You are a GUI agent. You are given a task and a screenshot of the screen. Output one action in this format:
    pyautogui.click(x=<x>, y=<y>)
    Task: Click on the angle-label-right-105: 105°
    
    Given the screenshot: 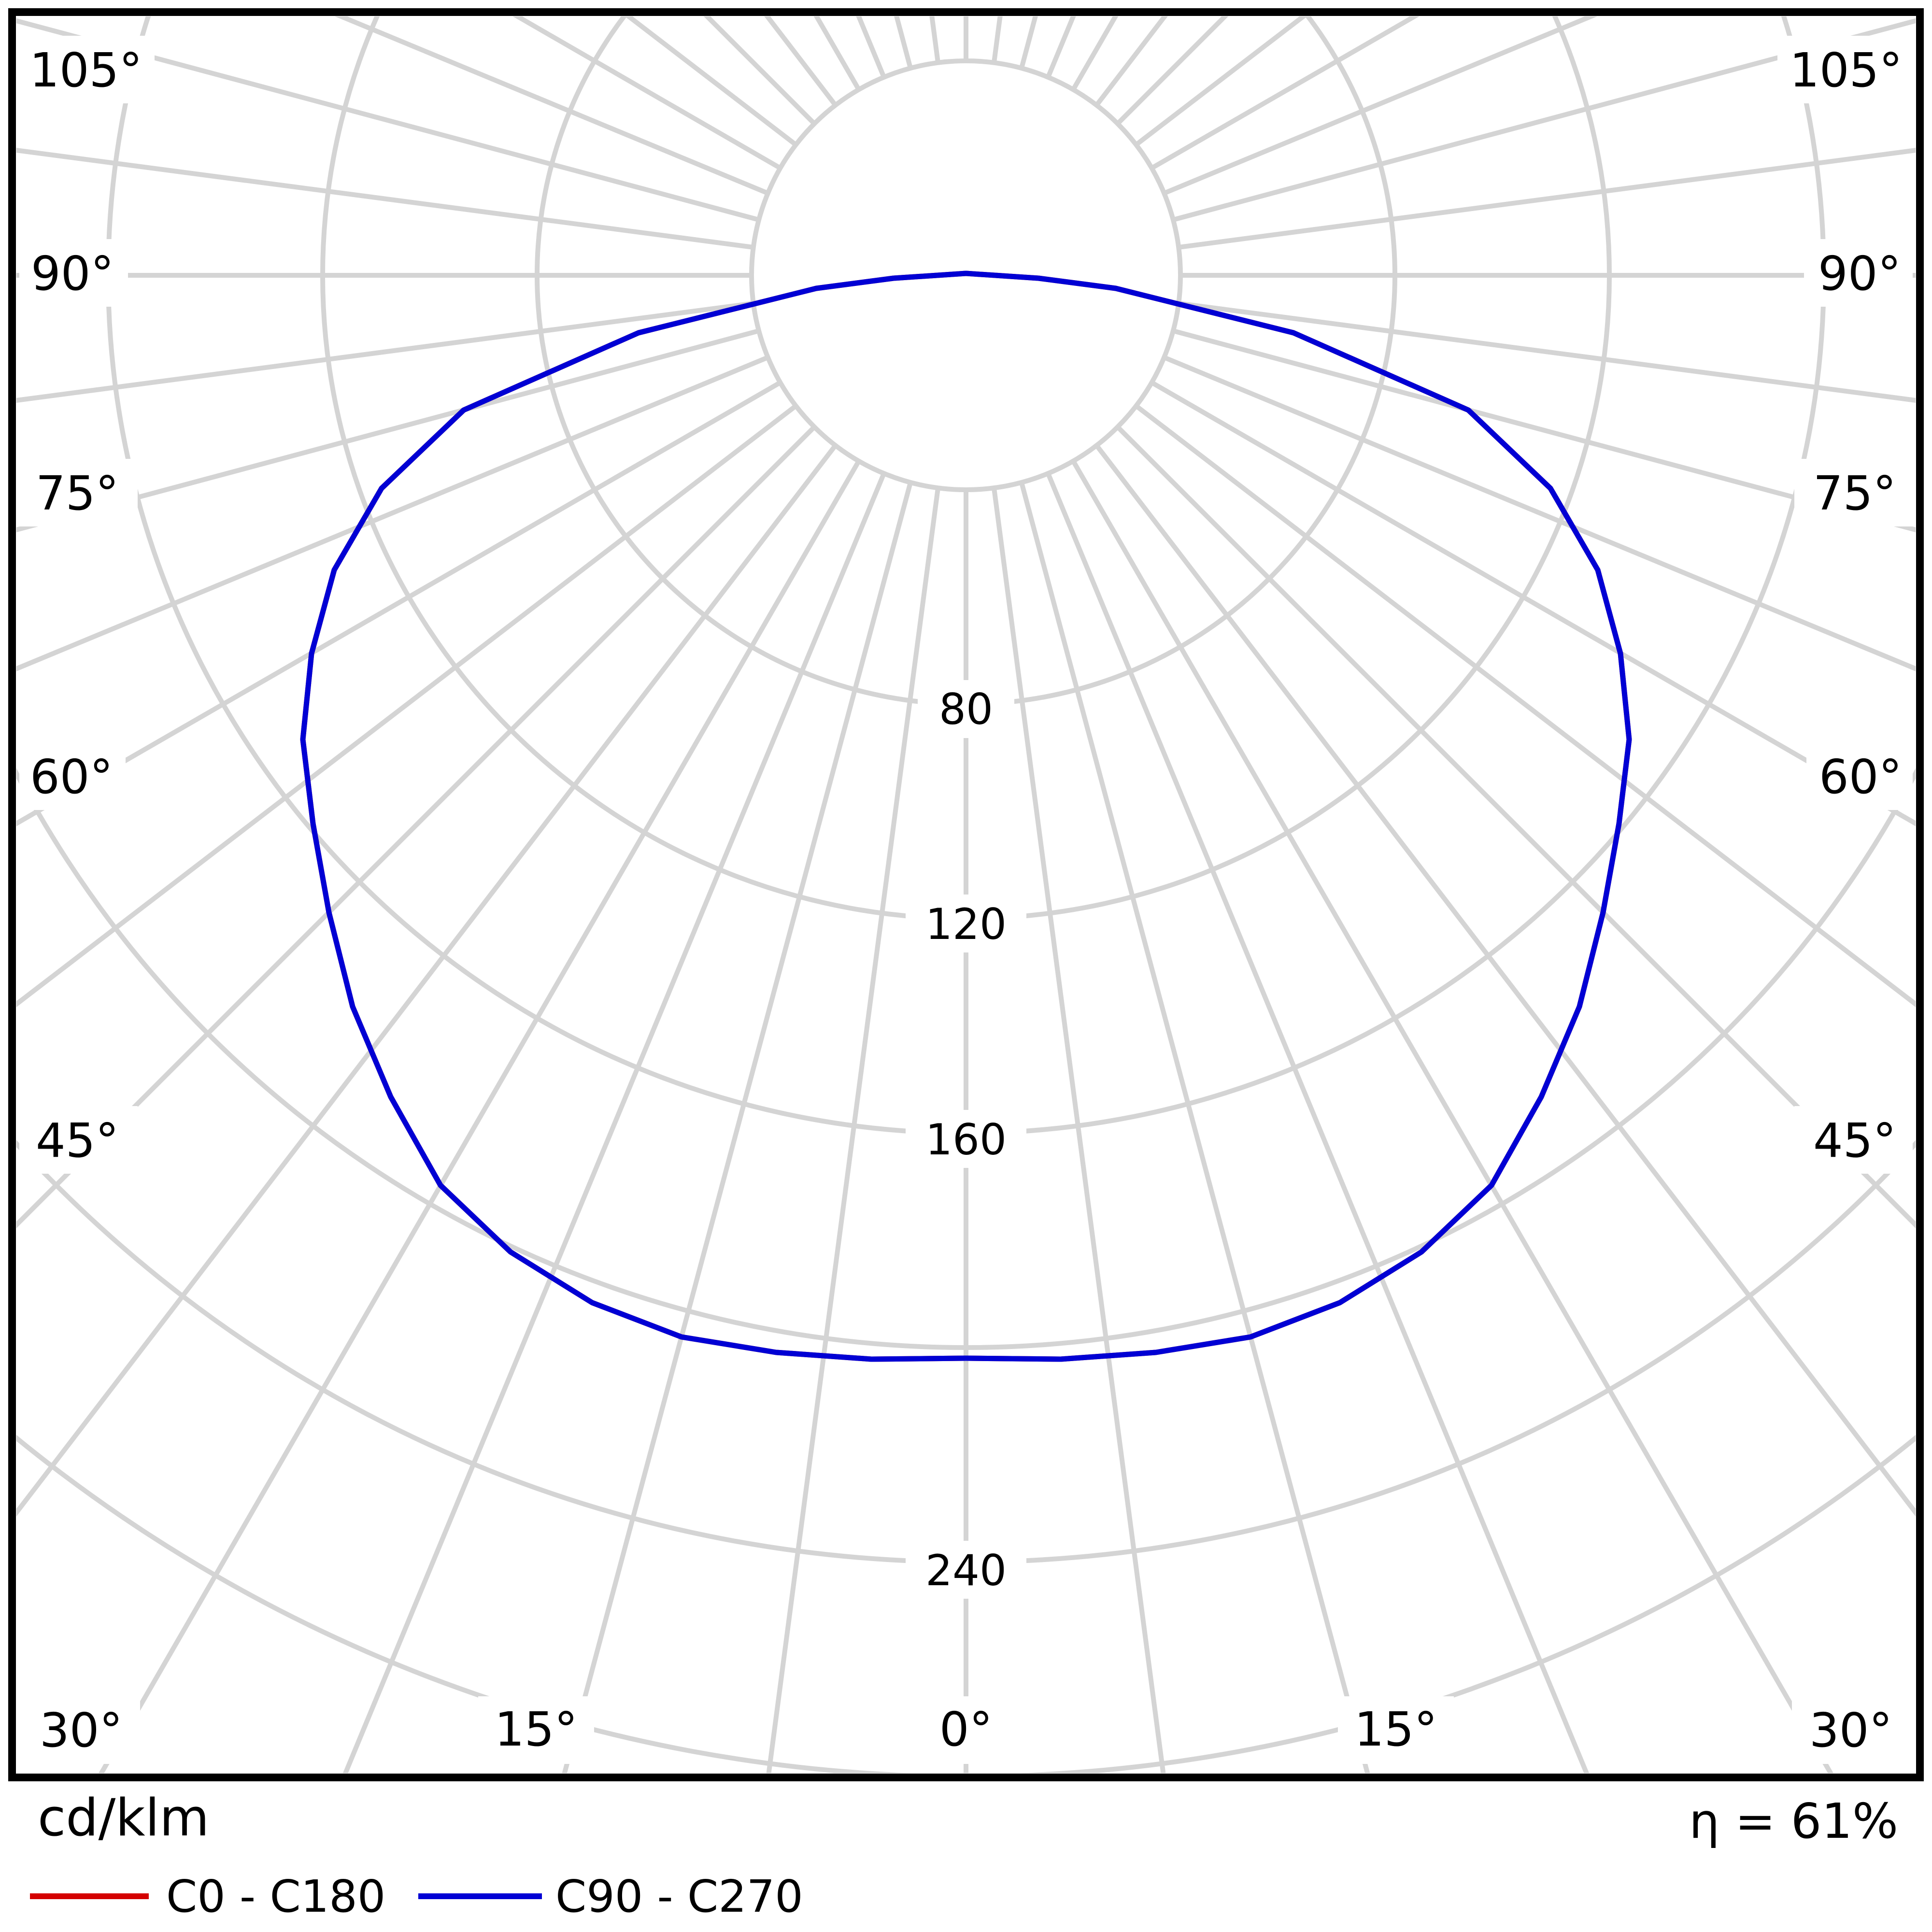 What is the action you would take?
    pyautogui.click(x=1846, y=70)
    